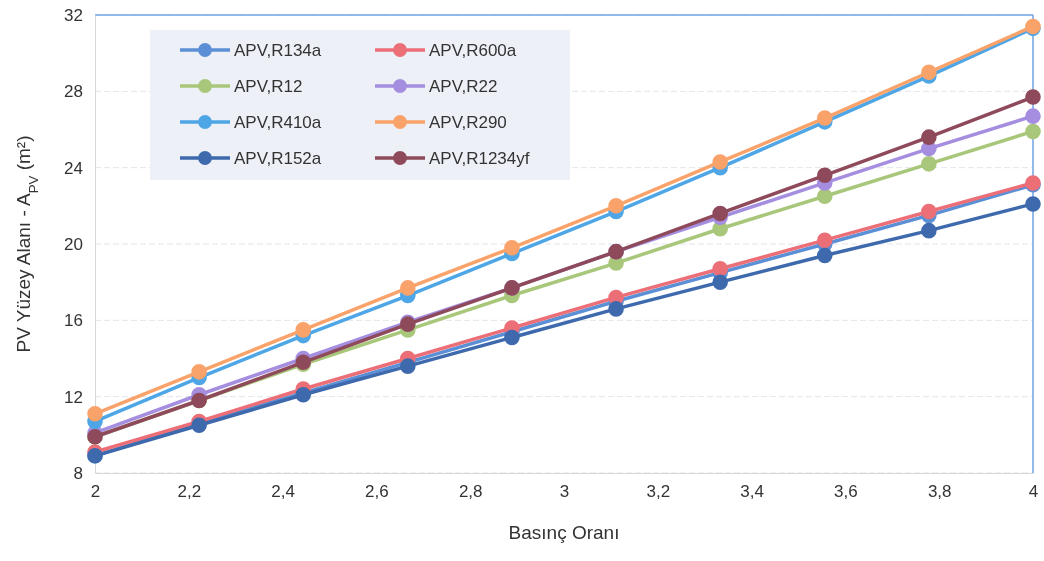  What do you see at coordinates (73, 15) in the screenshot?
I see `y-tick-label: 32` at bounding box center [73, 15].